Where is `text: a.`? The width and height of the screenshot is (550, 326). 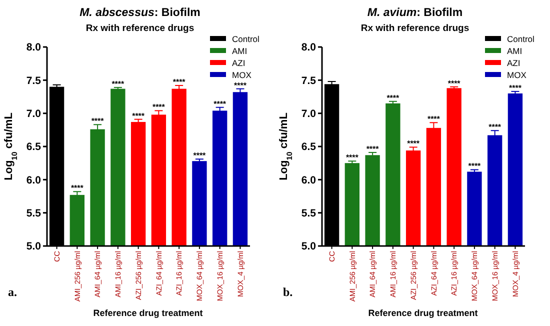
text: a. is located at coordinates (12, 292).